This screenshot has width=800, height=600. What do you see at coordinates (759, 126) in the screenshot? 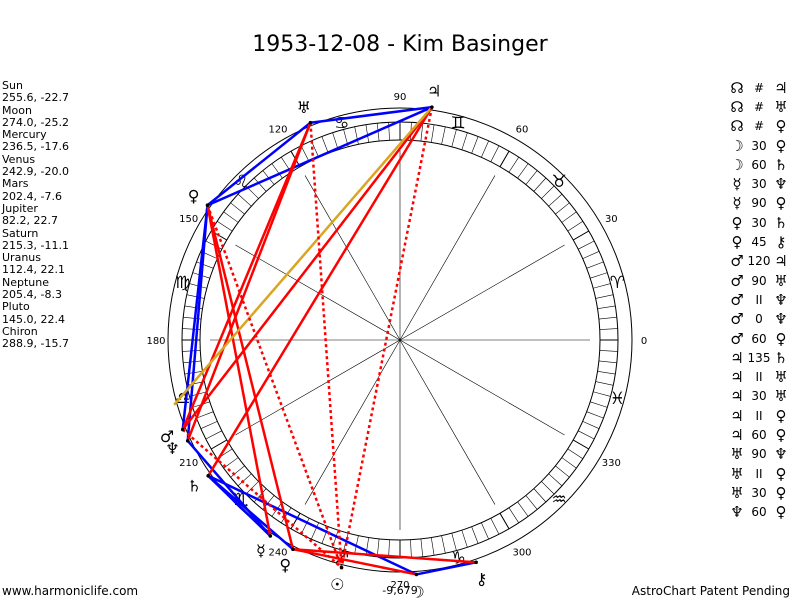
I see `aspect-row: ☊ # ♀` at bounding box center [759, 126].